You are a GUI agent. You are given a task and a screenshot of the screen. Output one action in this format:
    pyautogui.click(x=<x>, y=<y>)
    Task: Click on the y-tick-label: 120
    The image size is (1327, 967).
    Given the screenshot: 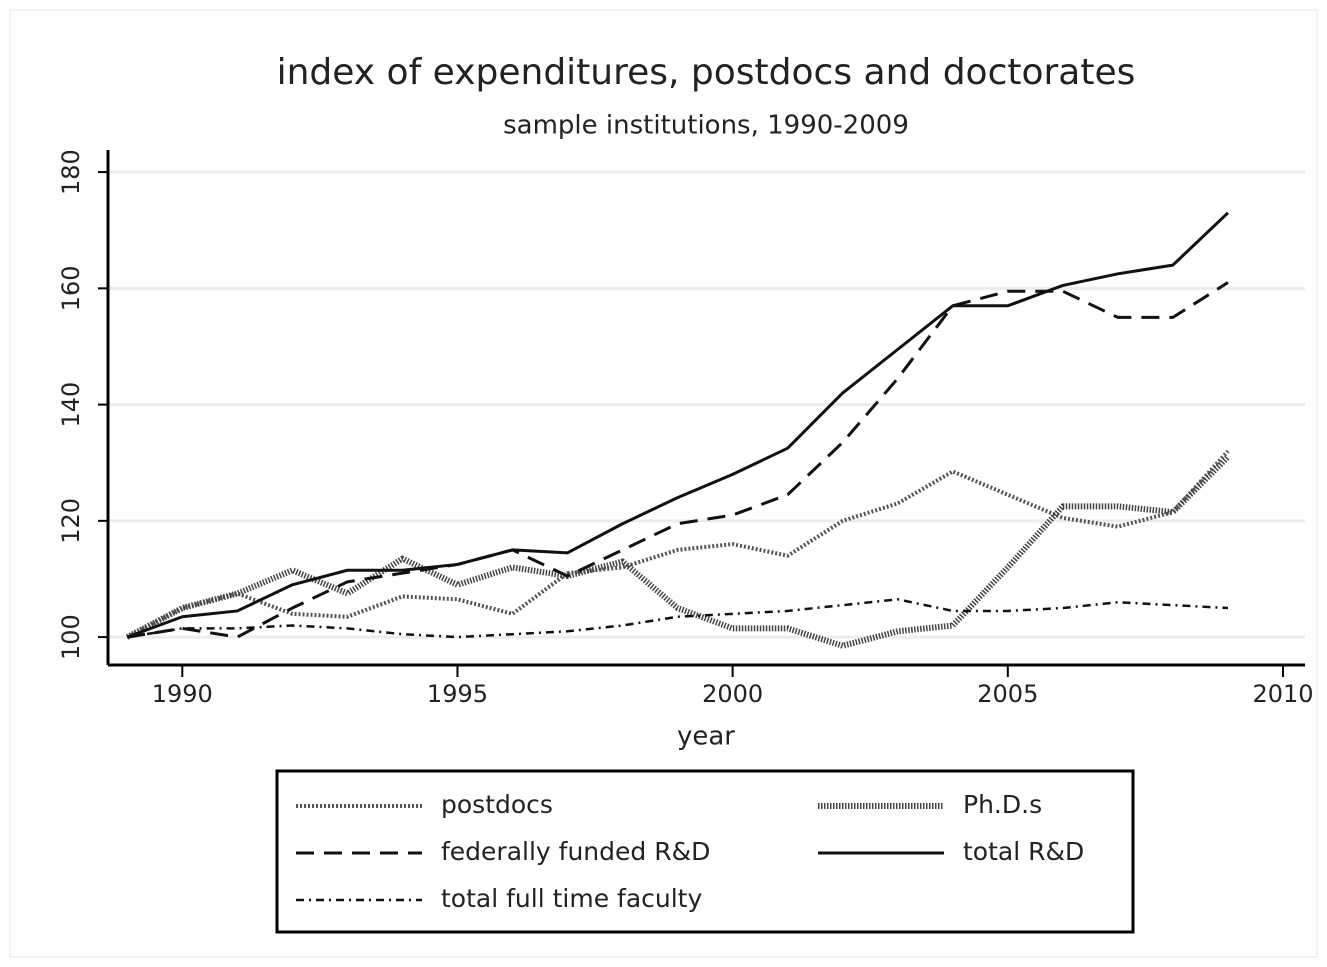 What is the action you would take?
    pyautogui.click(x=71, y=521)
    